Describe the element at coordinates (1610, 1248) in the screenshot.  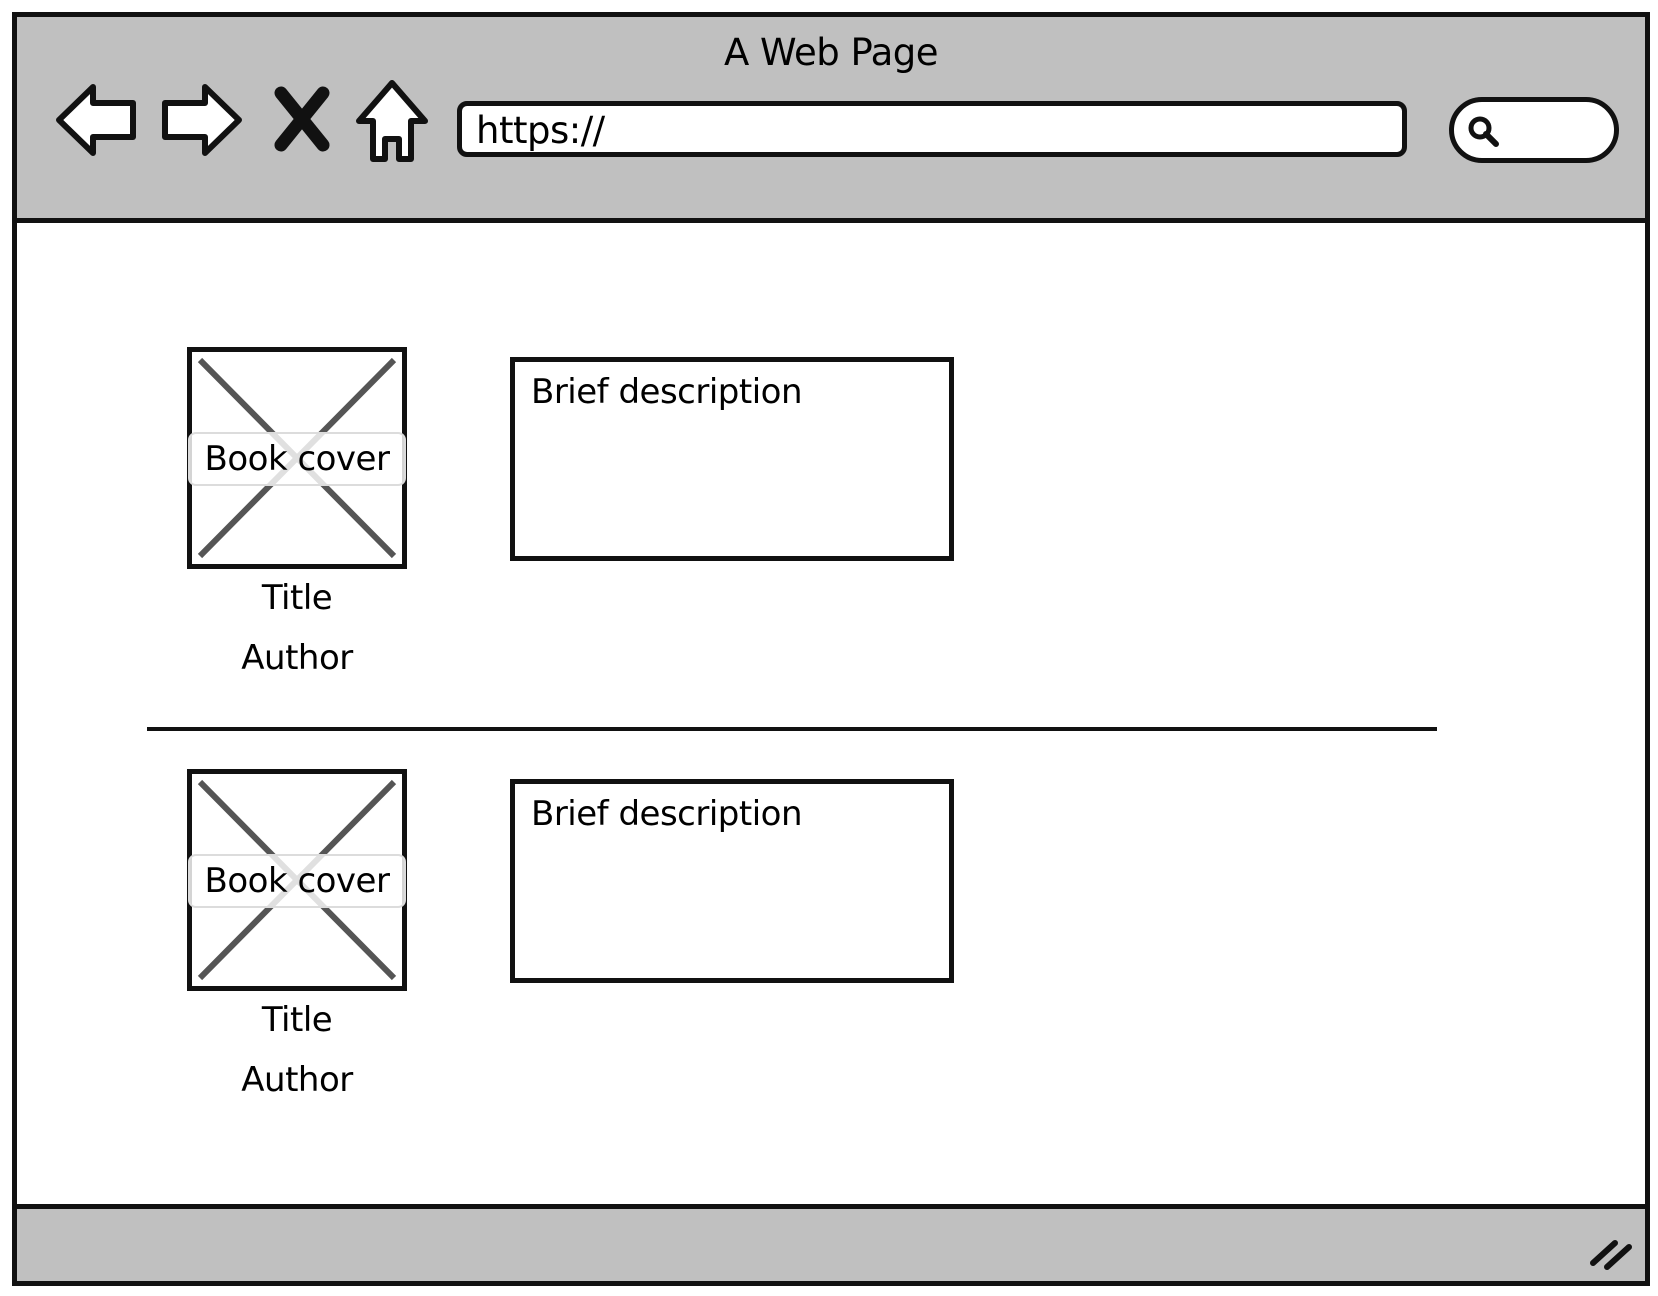
I see `resize-grip-icon` at that location.